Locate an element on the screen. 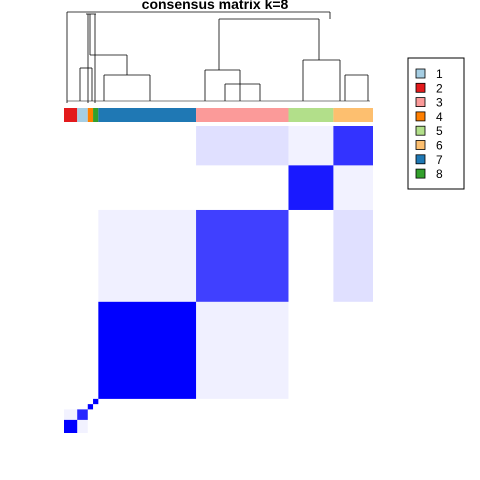 The height and width of the screenshot is (480, 480). legend-label-3: 3 is located at coordinates (439, 103).